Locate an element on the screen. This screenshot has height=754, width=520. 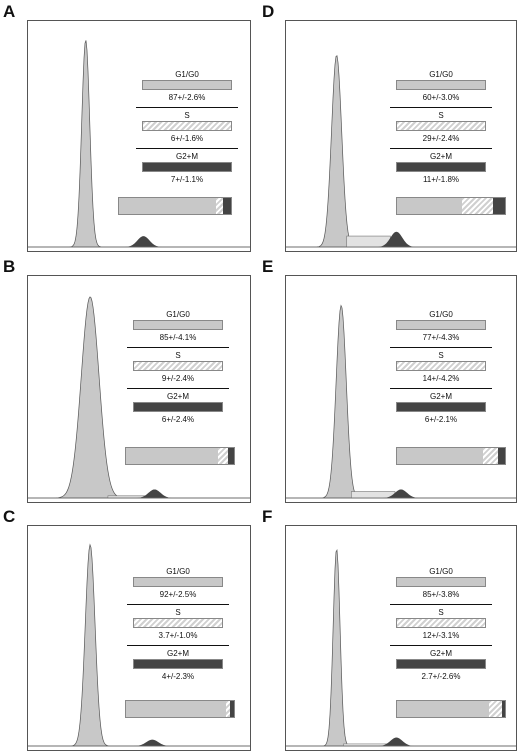
s-percent: 14+/-4.2% is located at coordinates (441, 378).